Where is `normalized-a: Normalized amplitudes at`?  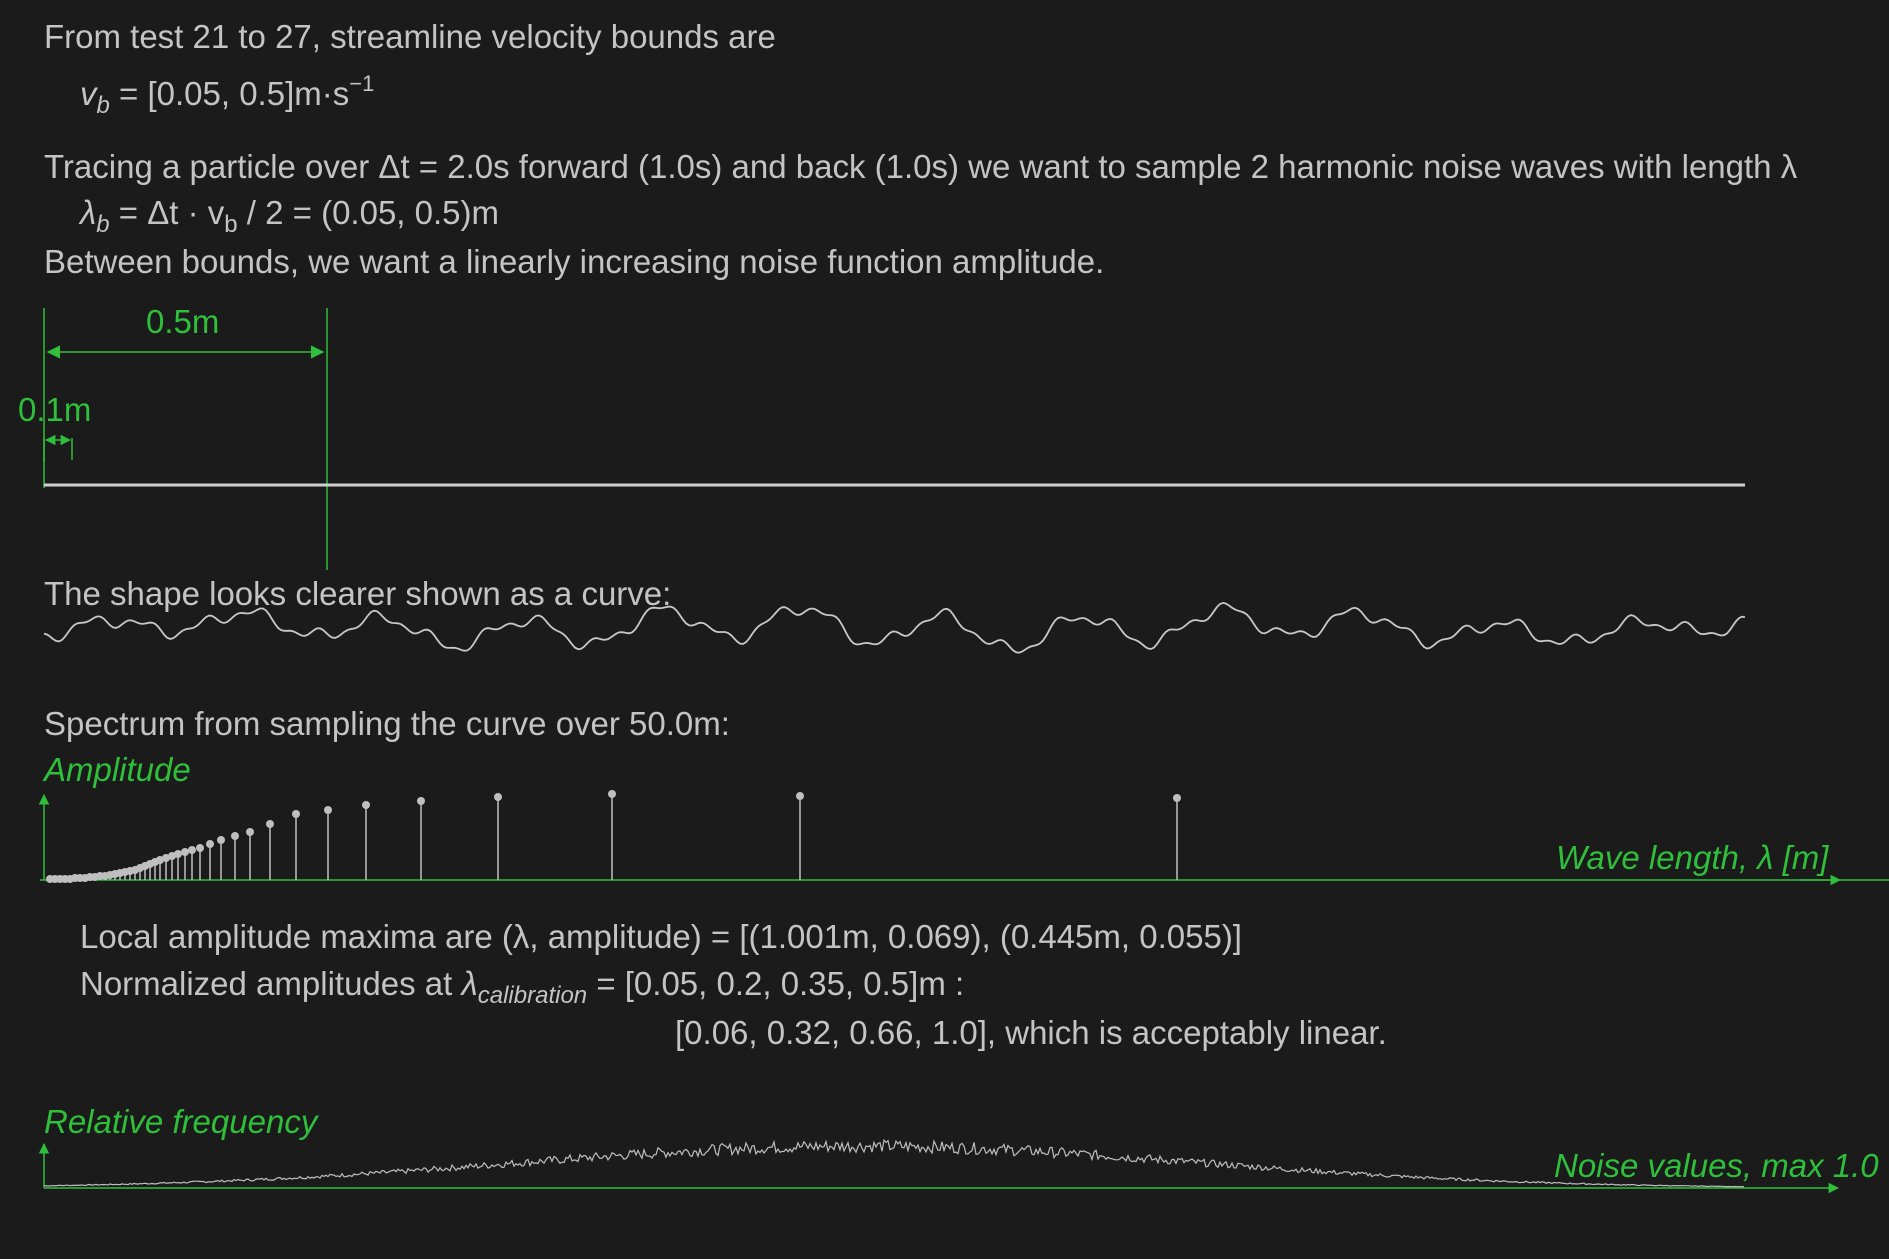
normalized-a: Normalized amplitudes at is located at coordinates (271, 983).